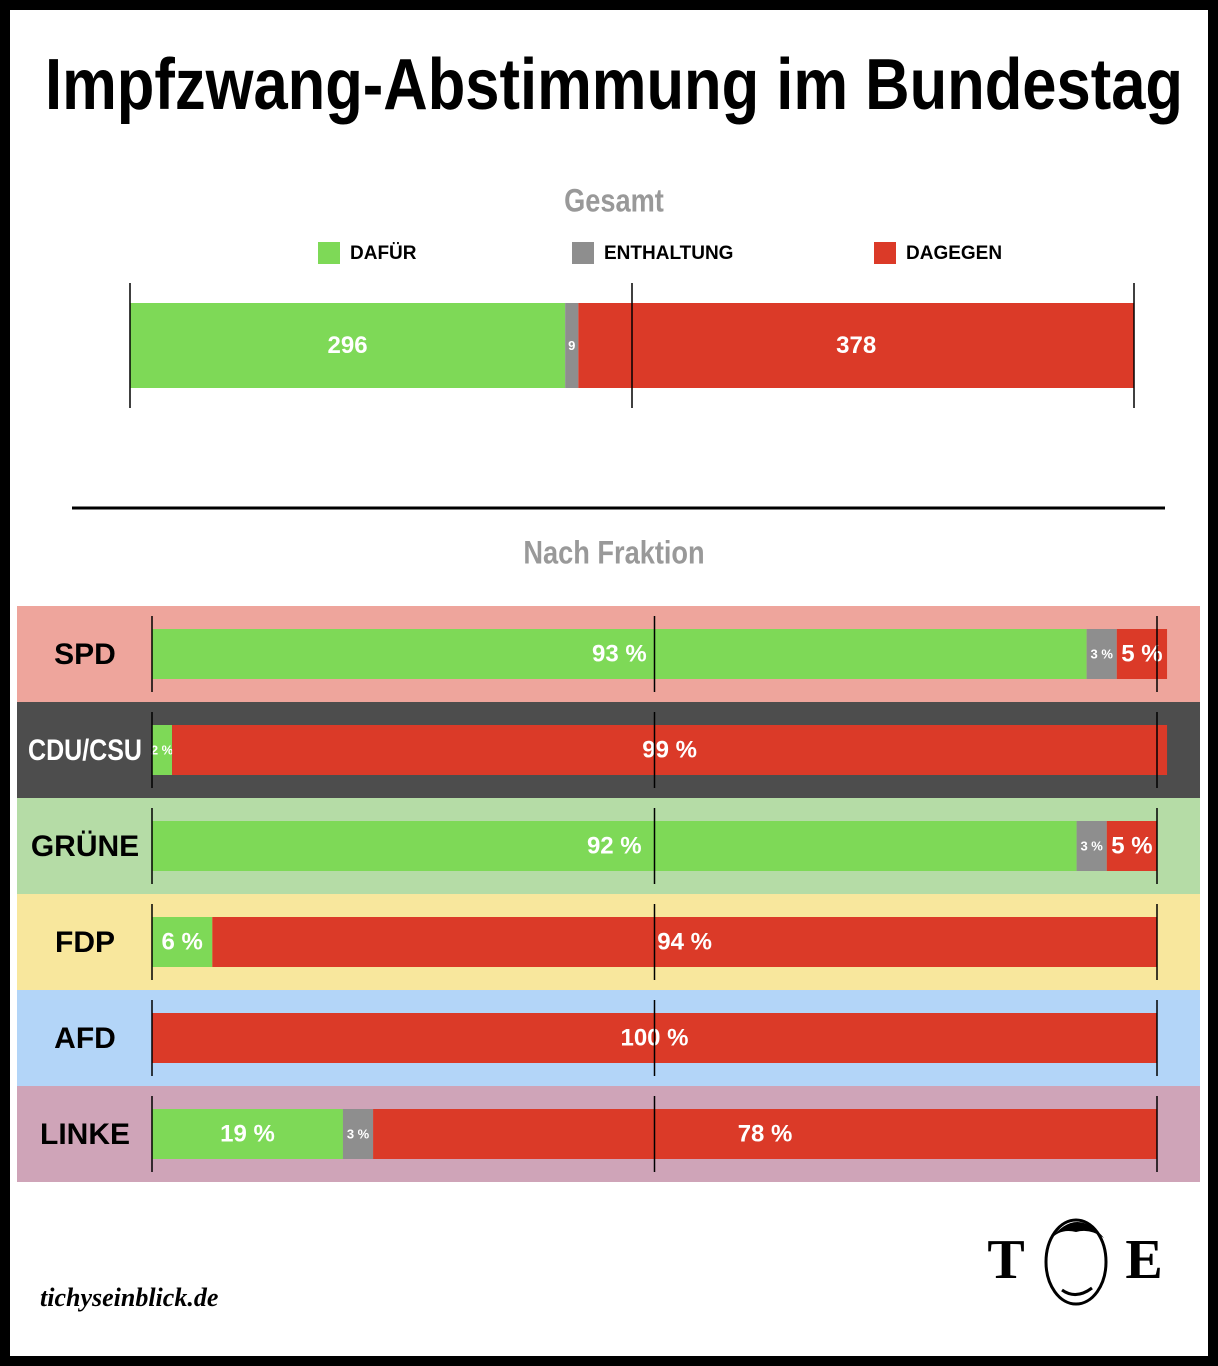  I want to click on value-label: 9, so click(571, 345).